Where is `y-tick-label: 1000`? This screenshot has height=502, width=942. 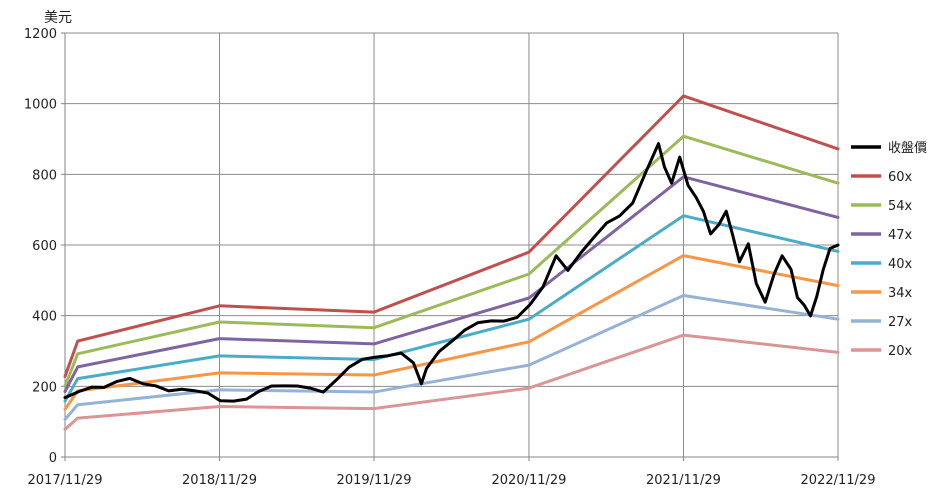
y-tick-label: 1000 is located at coordinates (40, 105).